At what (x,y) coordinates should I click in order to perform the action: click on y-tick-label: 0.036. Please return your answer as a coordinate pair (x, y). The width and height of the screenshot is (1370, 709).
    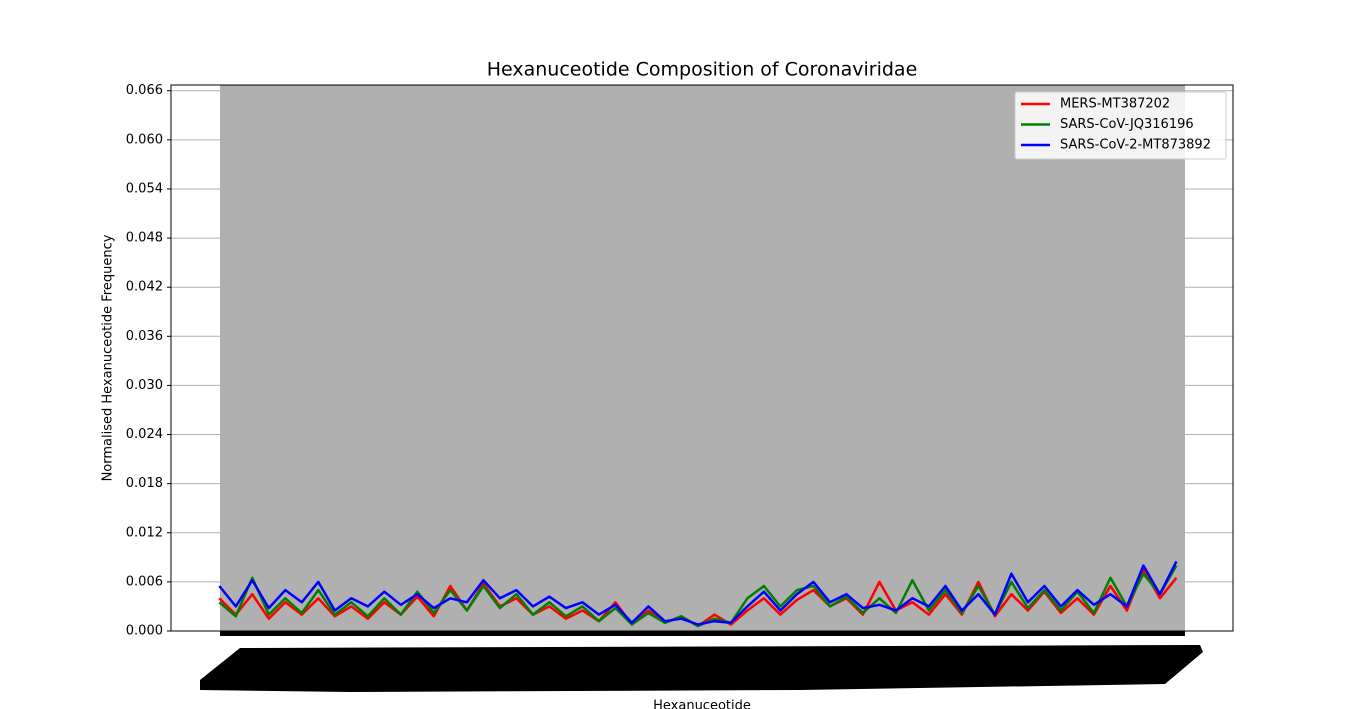
    Looking at the image, I should click on (144, 336).